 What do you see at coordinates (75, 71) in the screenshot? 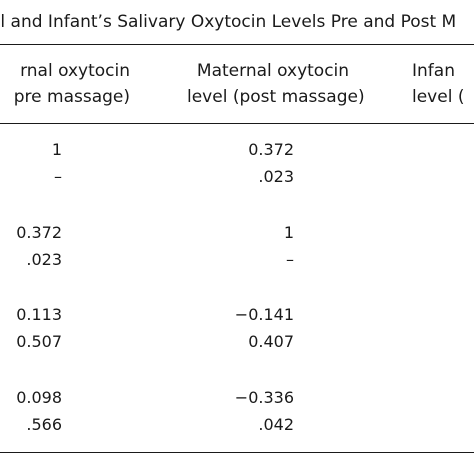
I see `header-maternal-pre-line1: rnal oxytocin` at bounding box center [75, 71].